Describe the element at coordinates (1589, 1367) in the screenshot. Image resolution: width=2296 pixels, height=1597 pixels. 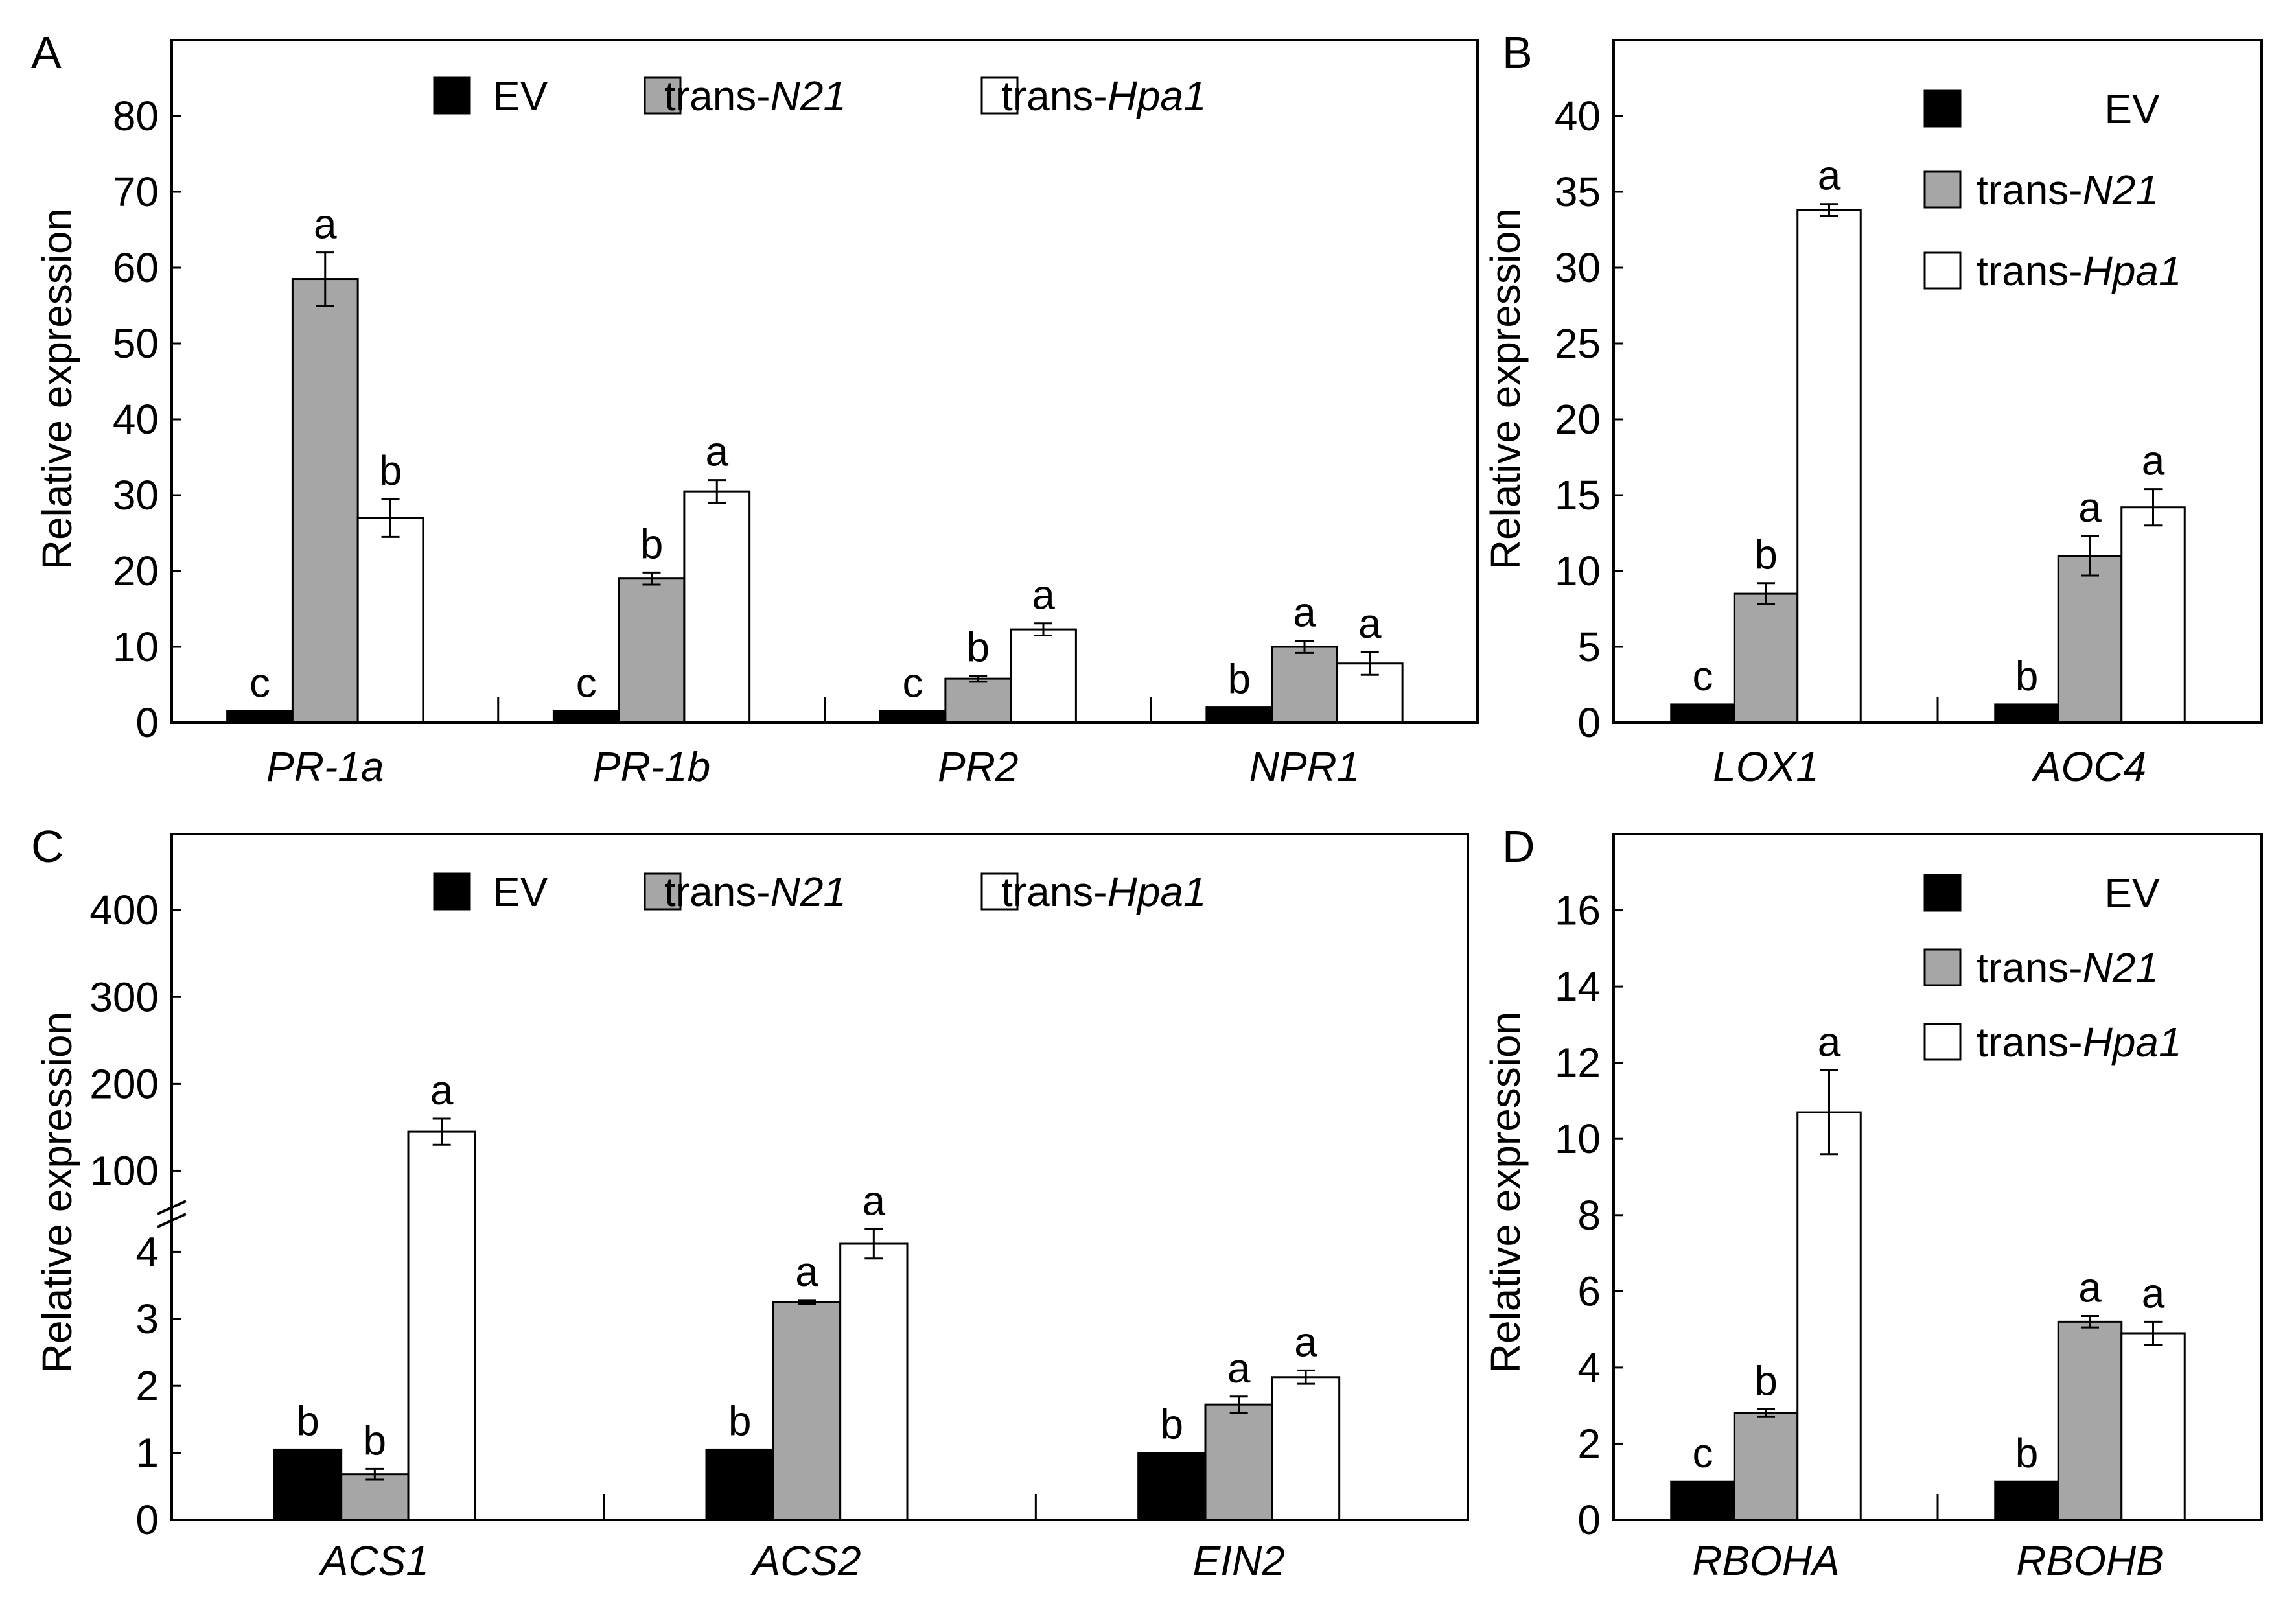
I see `y-tick-label: 4` at that location.